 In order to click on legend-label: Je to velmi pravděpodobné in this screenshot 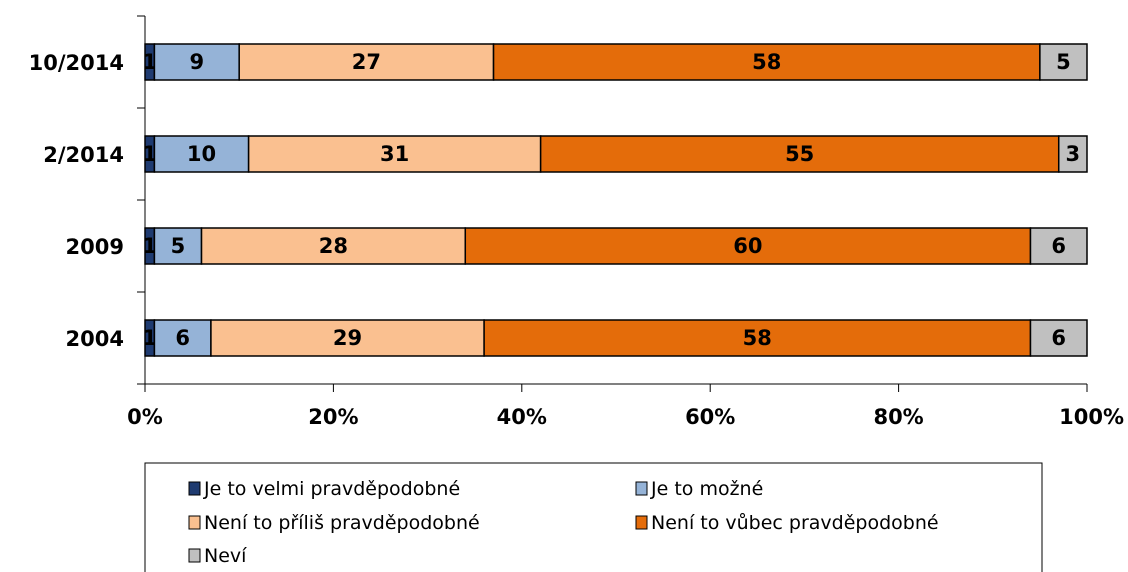, I will do `click(331, 489)`.